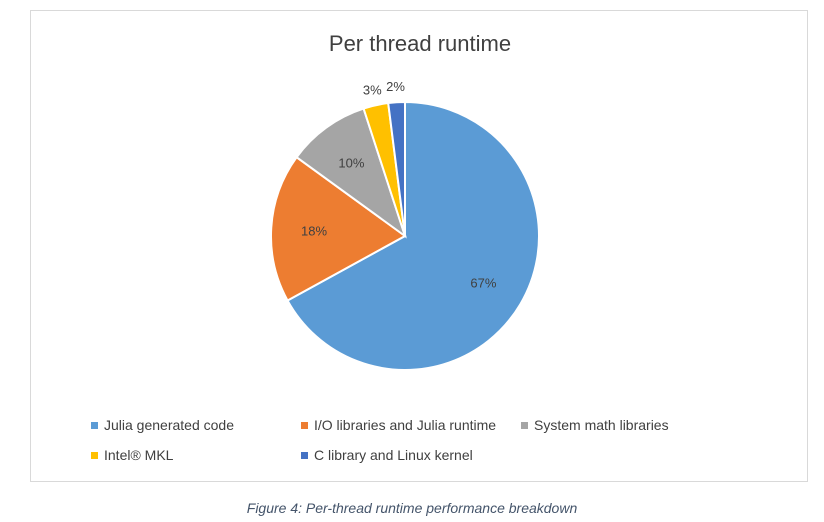 Image resolution: width=824 pixels, height=522 pixels. Describe the element at coordinates (601, 425) in the screenshot. I see `legend-label: System math libraries` at that location.